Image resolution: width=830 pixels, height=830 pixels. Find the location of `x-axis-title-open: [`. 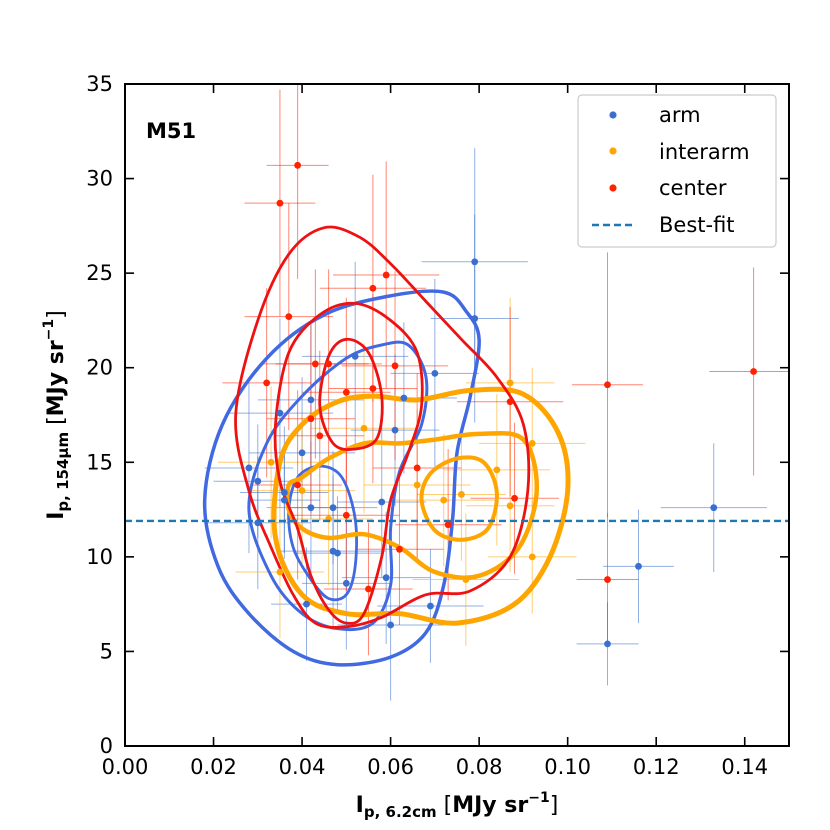

x-axis-title-open: [ is located at coordinates (445, 805).